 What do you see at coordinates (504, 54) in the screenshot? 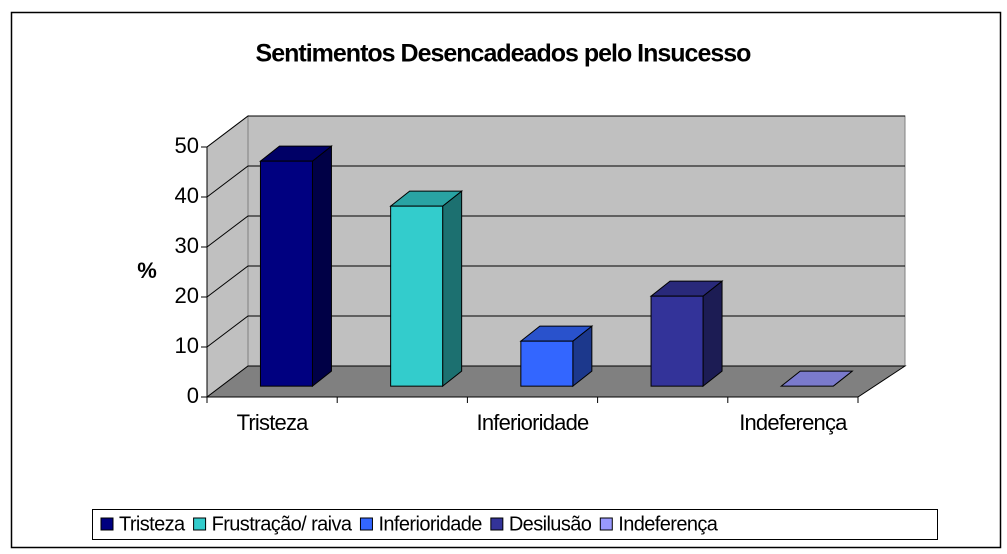
I see `chart-title: Sentimentos Desencadeados pelo Insucesso` at bounding box center [504, 54].